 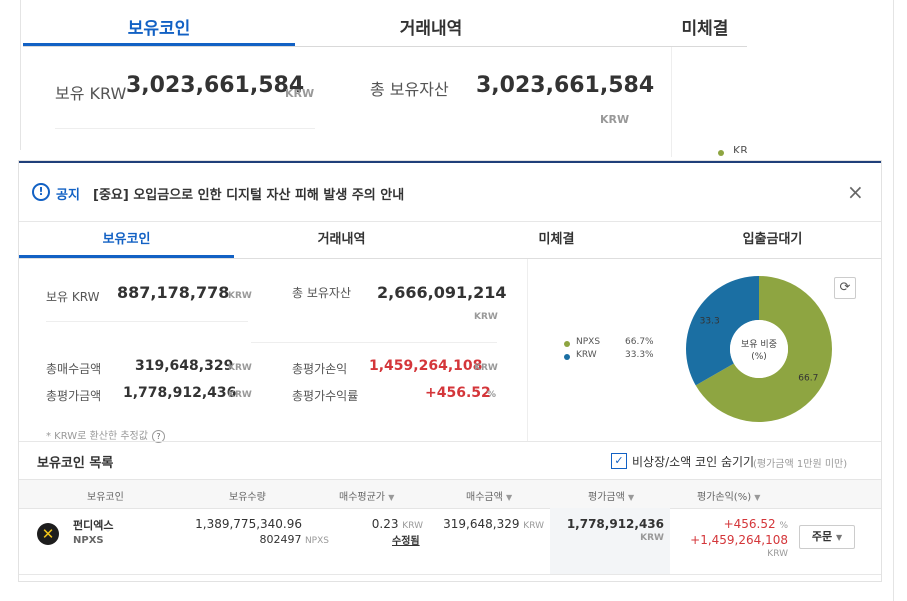 I want to click on total-pl-value: 1,459,264,108, so click(x=426, y=366).